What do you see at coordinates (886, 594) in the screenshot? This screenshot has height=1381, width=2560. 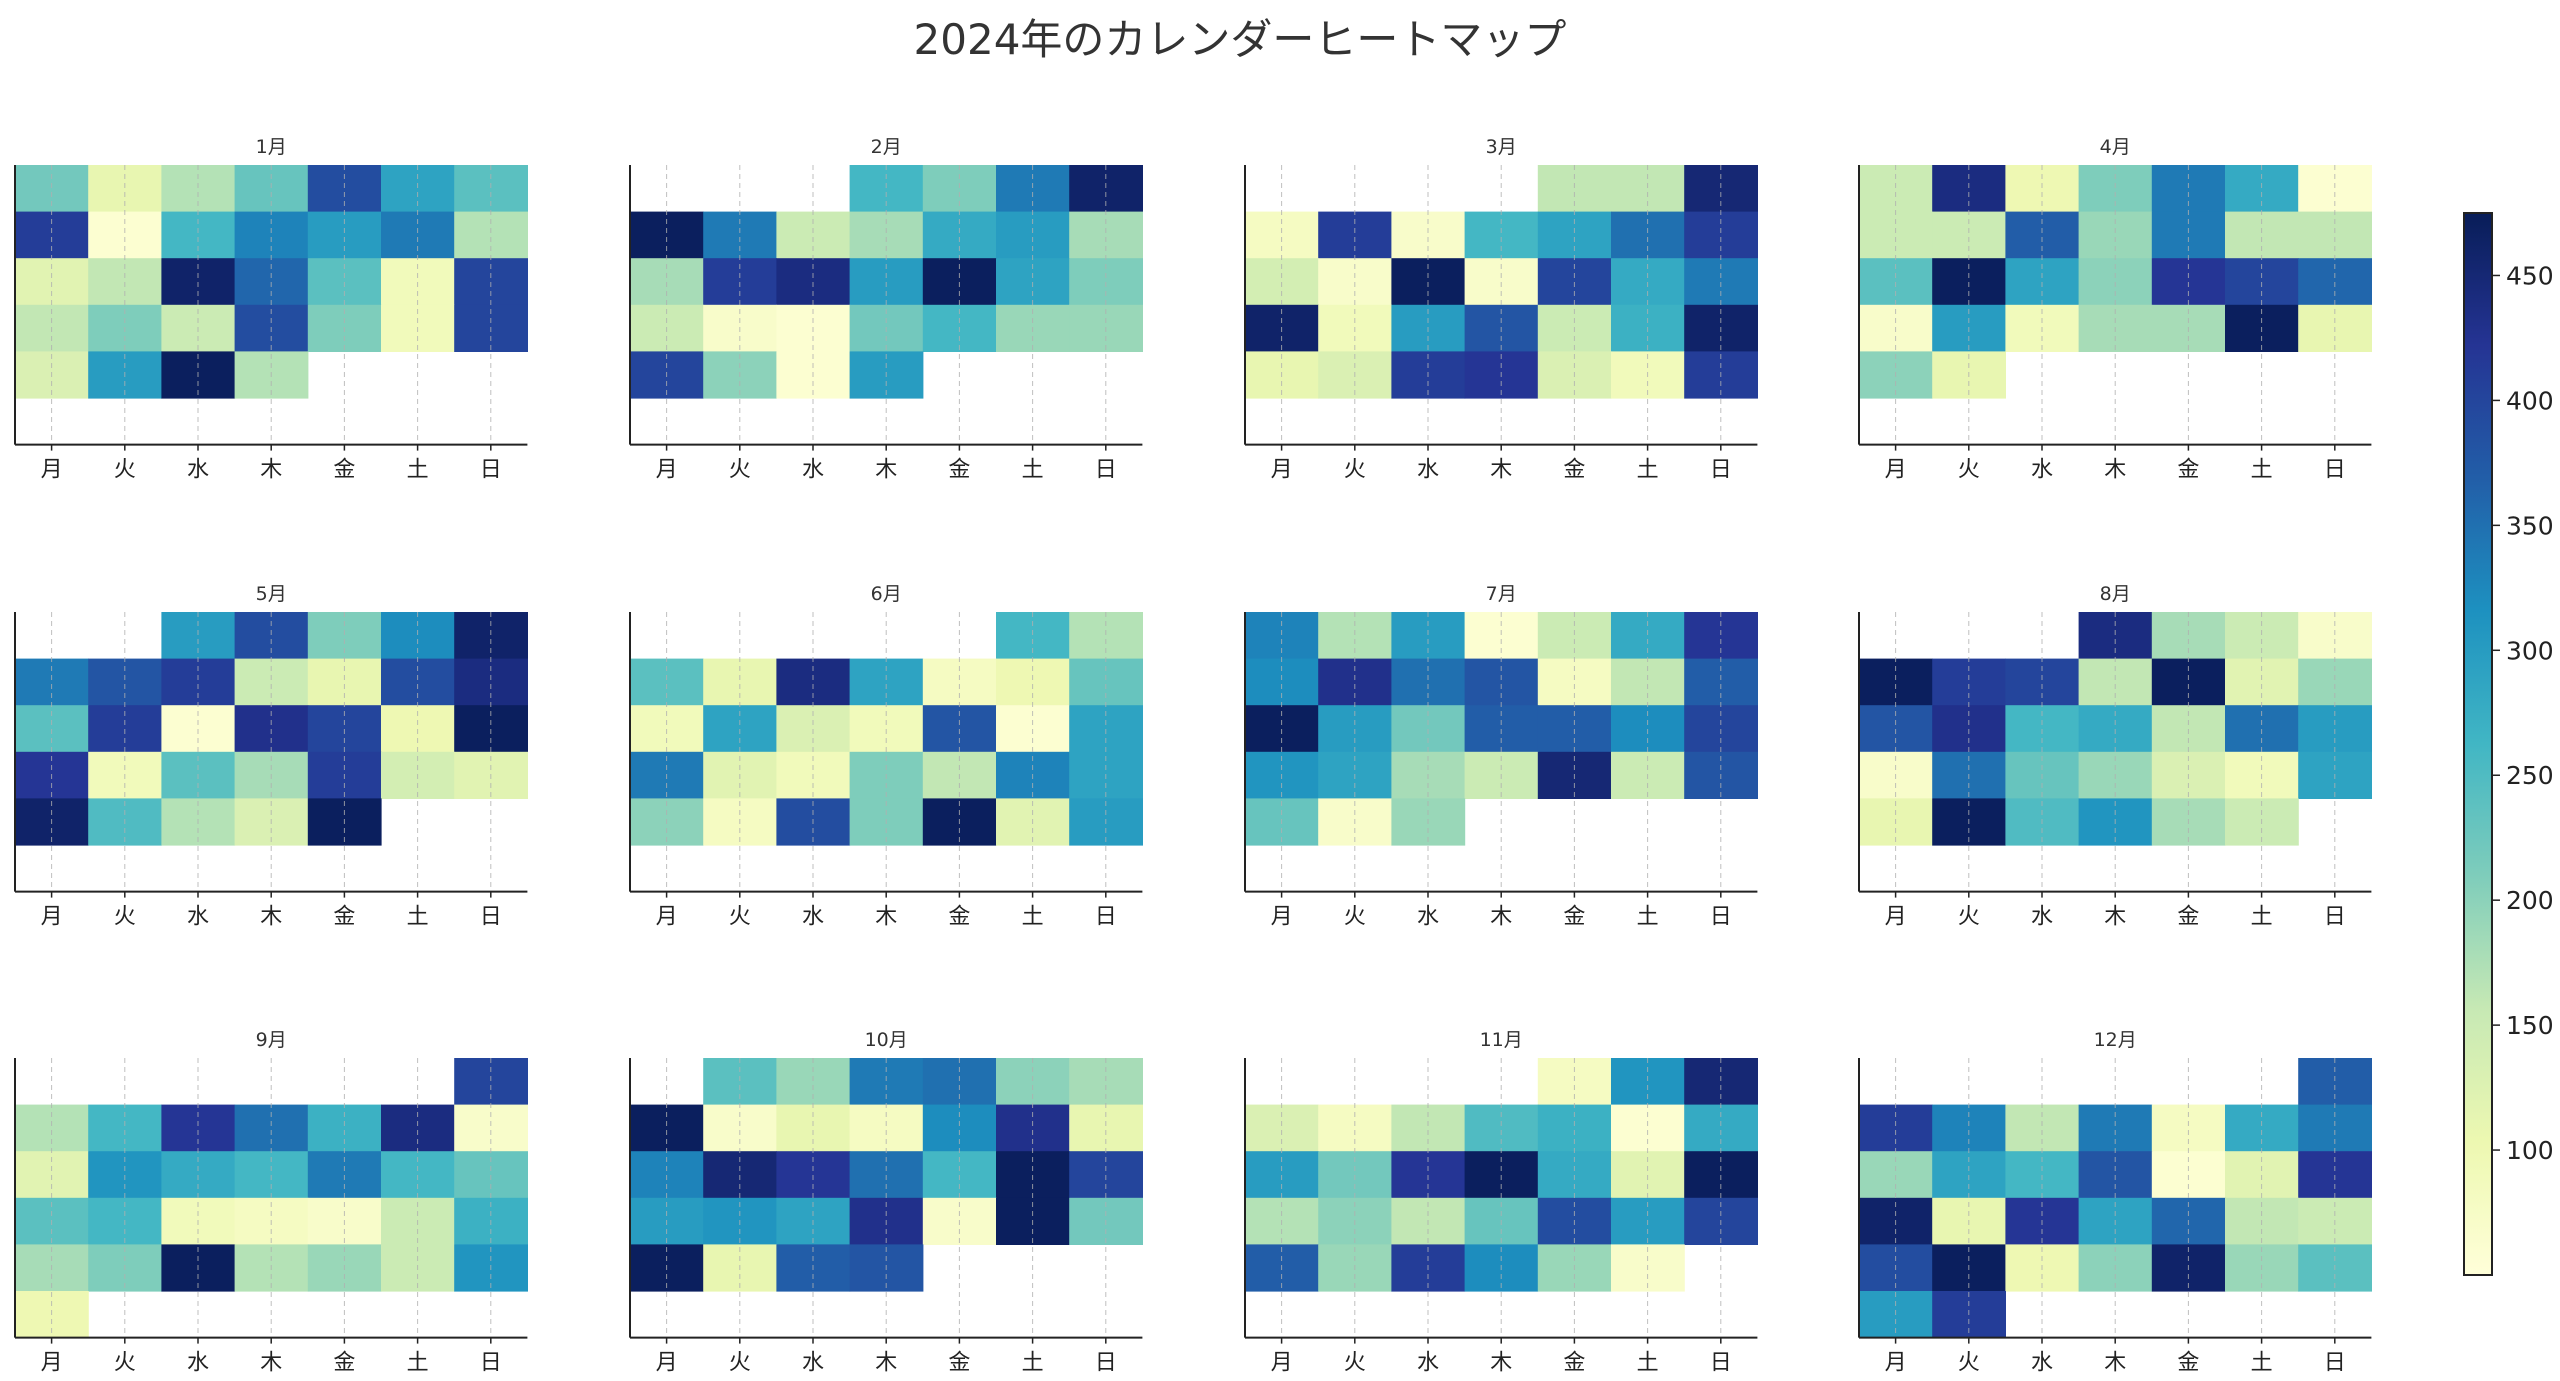 I see `month-title: 6月` at bounding box center [886, 594].